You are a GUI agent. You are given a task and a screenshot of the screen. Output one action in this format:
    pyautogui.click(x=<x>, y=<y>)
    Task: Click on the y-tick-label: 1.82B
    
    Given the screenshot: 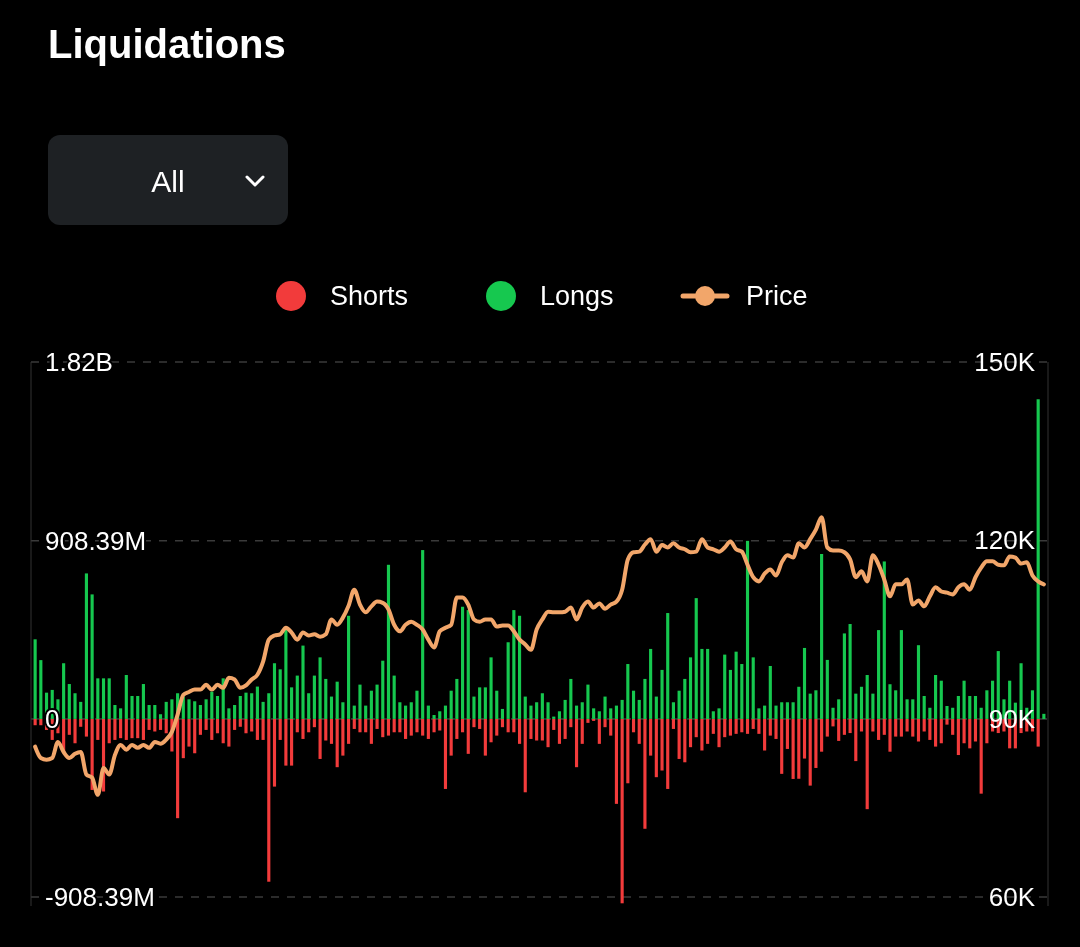 What is the action you would take?
    pyautogui.click(x=79, y=362)
    